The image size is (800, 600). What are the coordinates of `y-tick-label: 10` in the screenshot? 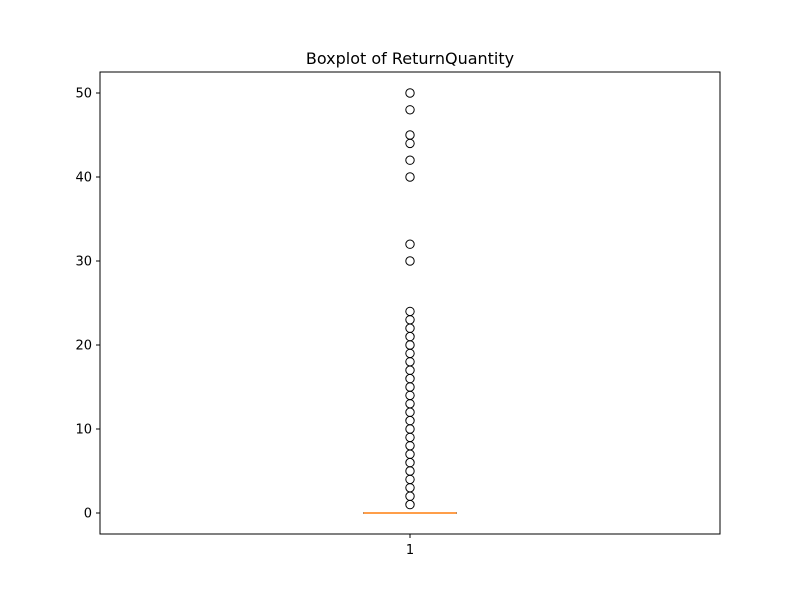 It's located at (83, 430).